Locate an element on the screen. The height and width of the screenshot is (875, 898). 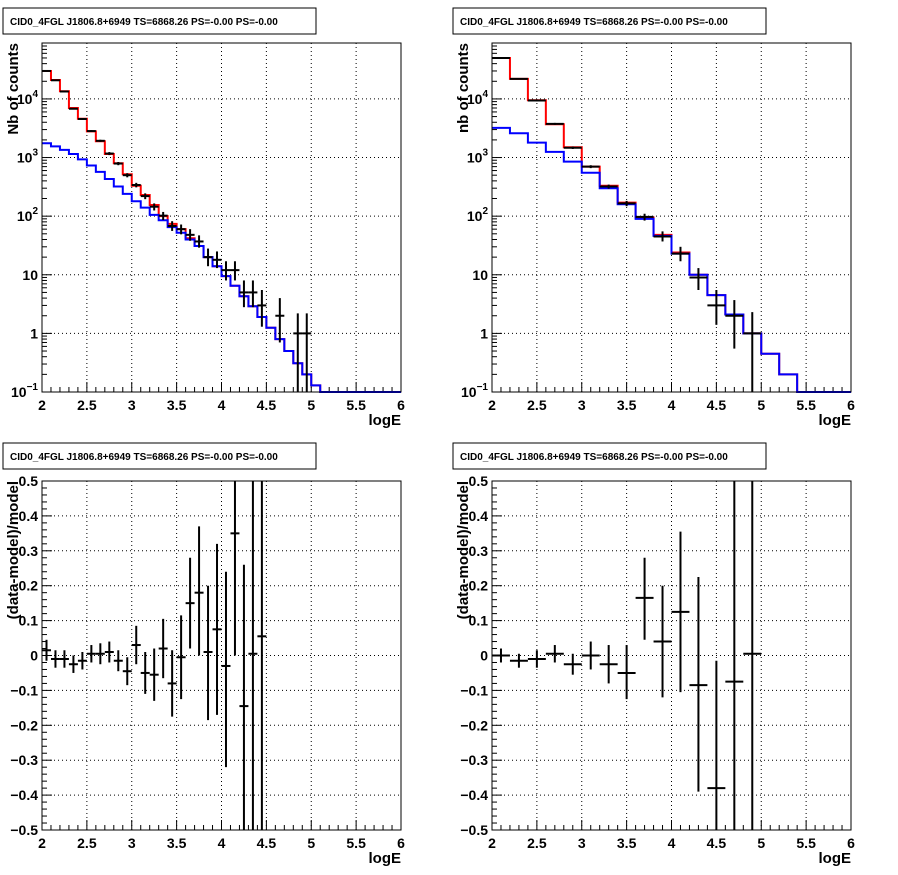
y-tick-label: 0.4 is located at coordinates (29, 516).